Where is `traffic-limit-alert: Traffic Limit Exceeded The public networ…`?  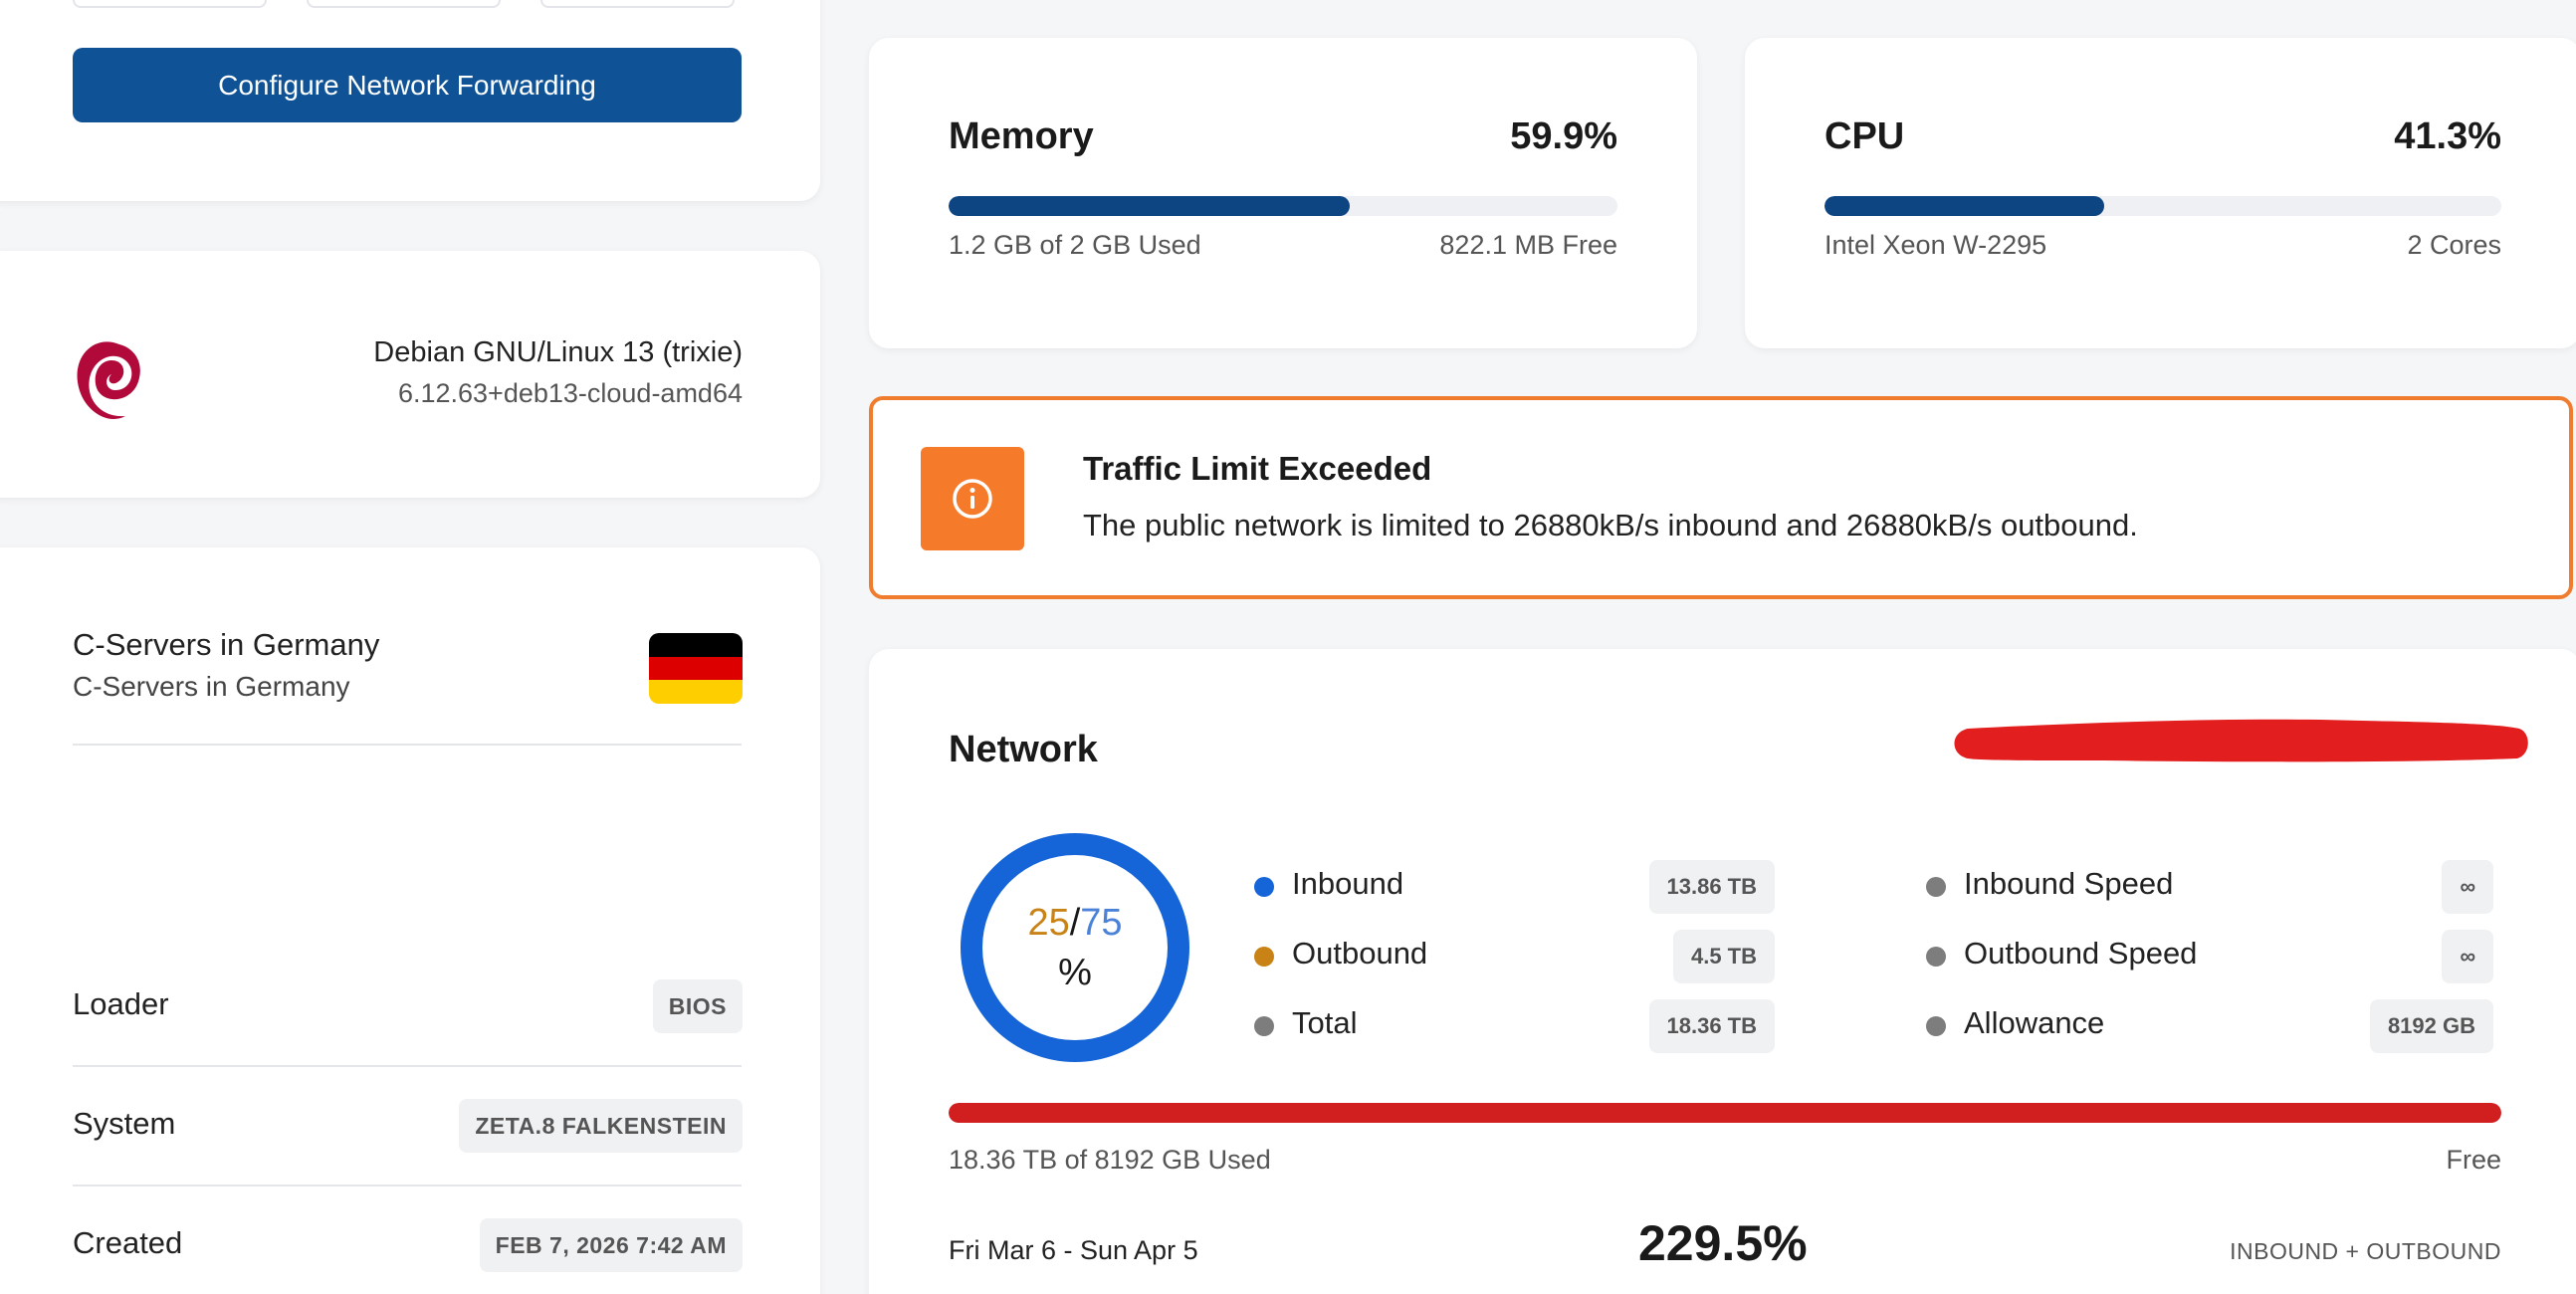
traffic-limit-alert: Traffic Limit Exceeded The public networ… is located at coordinates (1721, 497).